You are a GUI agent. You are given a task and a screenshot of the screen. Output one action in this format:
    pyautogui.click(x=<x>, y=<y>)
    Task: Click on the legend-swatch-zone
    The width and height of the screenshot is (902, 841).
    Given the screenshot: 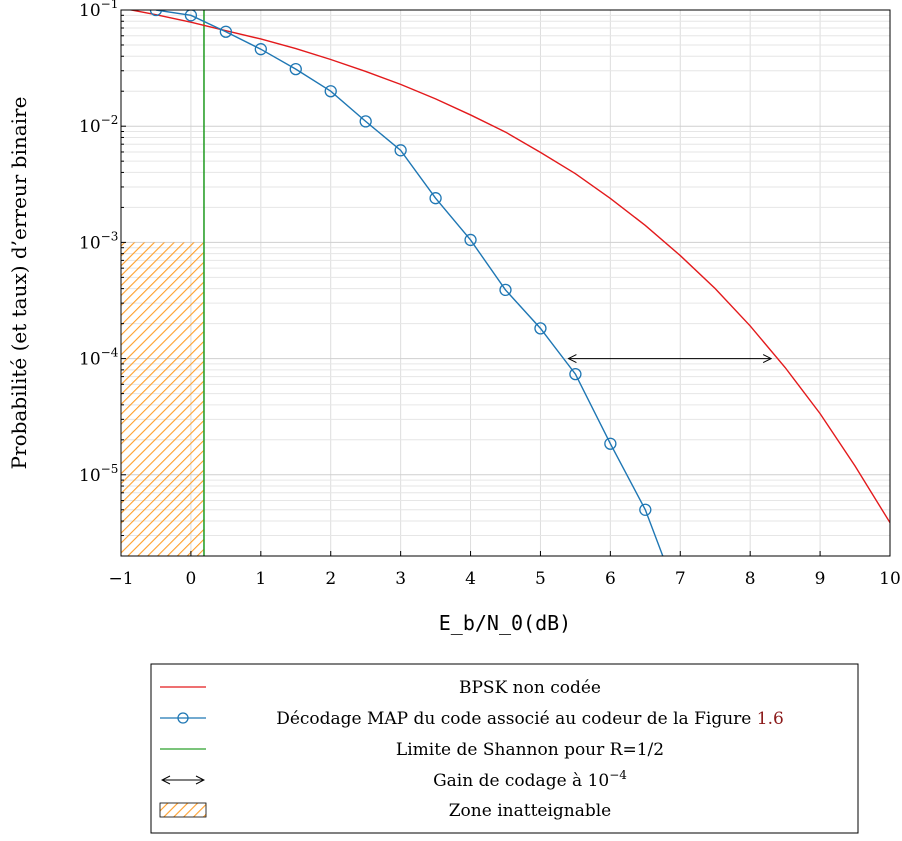 What is the action you would take?
    pyautogui.click(x=183, y=810)
    